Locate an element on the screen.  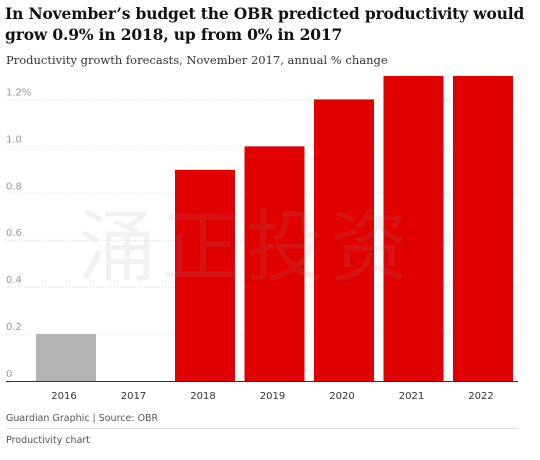
bar-2019 is located at coordinates (274, 263).